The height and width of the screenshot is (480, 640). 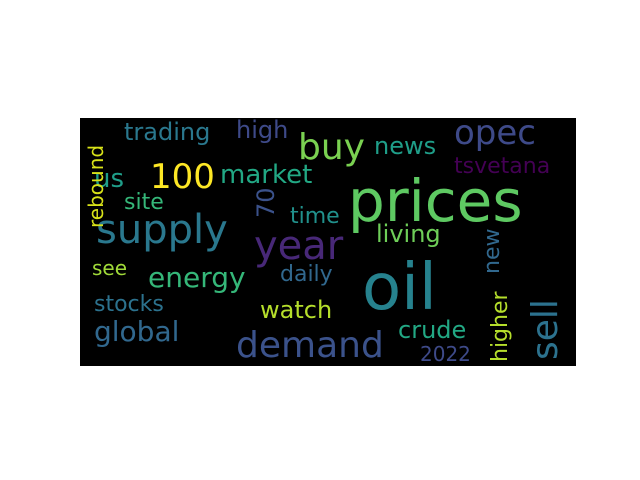 I want to click on word-daily: daily, so click(x=306, y=274).